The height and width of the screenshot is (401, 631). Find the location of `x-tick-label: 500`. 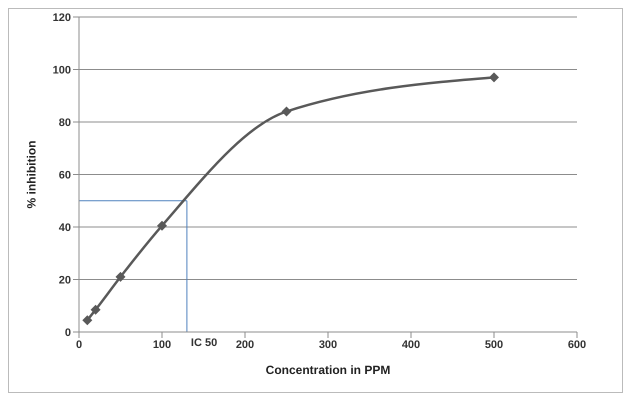

x-tick-label: 500 is located at coordinates (494, 344).